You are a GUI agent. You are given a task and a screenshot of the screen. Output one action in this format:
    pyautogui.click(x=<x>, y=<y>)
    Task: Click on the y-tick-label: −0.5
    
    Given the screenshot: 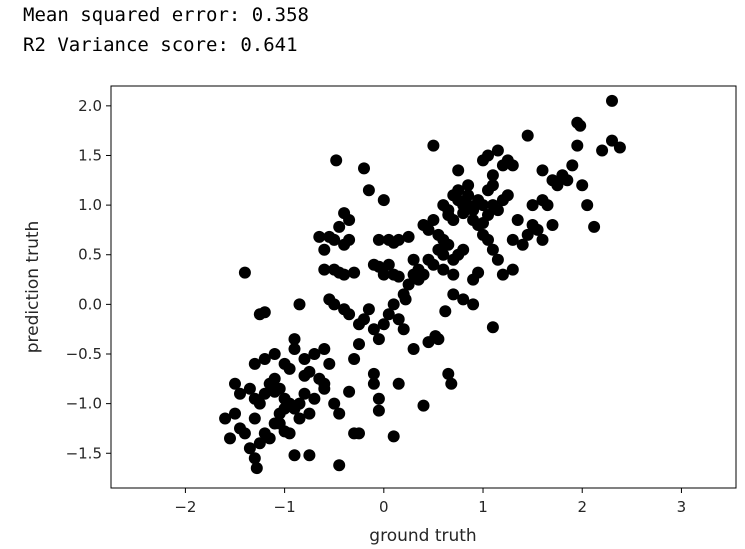 What is the action you would take?
    pyautogui.click(x=84, y=354)
    